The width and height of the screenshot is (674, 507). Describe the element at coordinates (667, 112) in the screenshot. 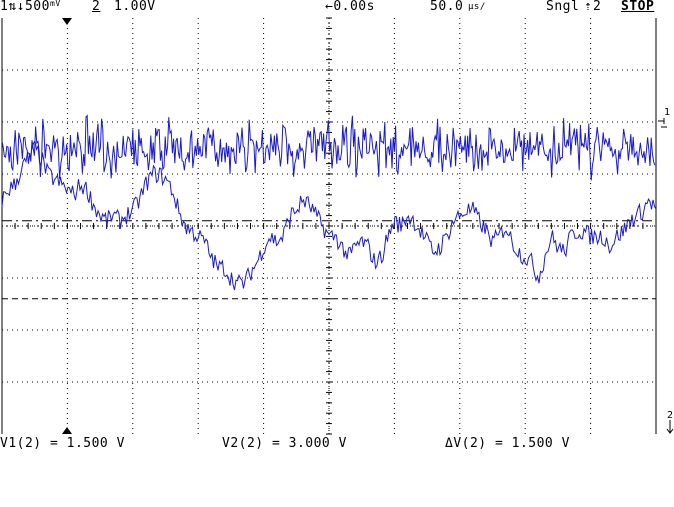

I see `ch1-marker: 1` at that location.